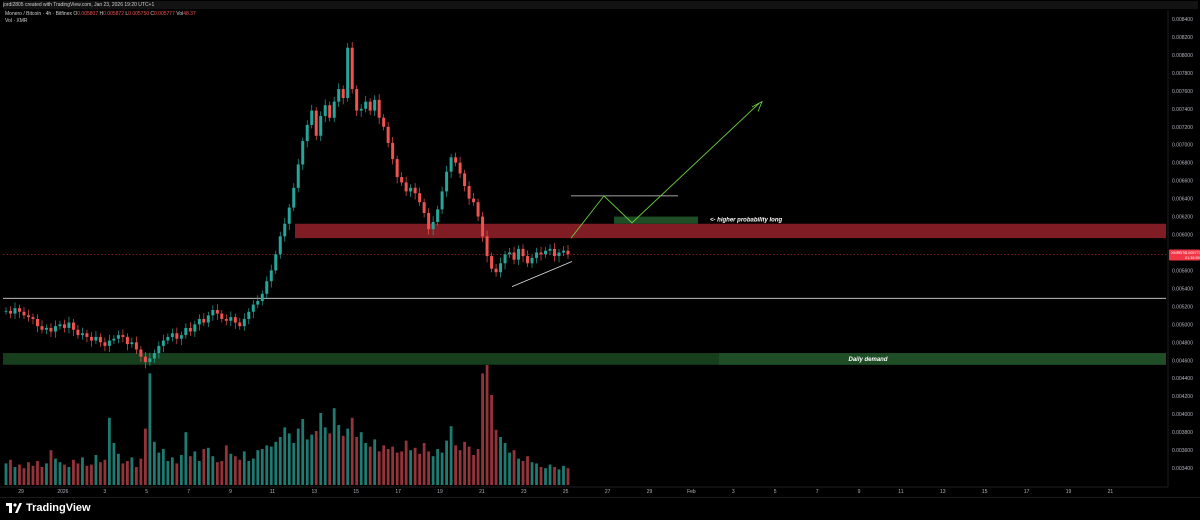  I want to click on indicator-legend: Vol · XMR, so click(16, 21).